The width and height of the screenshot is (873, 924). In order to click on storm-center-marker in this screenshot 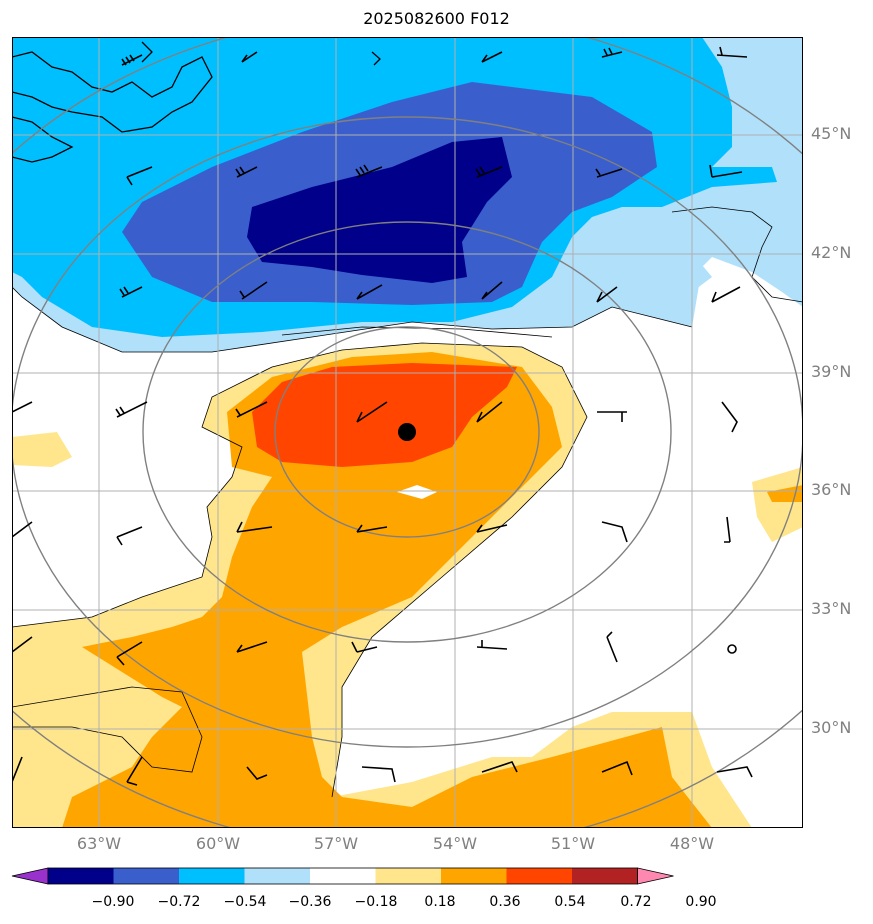, I will do `click(407, 432)`.